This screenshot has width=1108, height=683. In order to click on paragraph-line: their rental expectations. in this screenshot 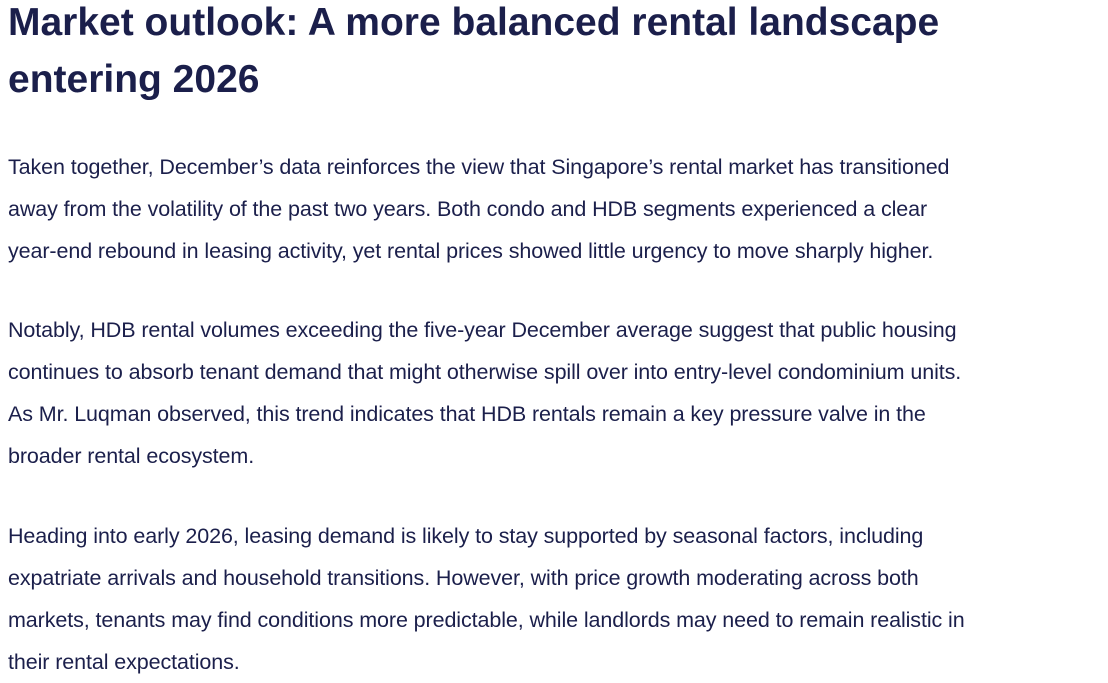, I will do `click(124, 662)`.